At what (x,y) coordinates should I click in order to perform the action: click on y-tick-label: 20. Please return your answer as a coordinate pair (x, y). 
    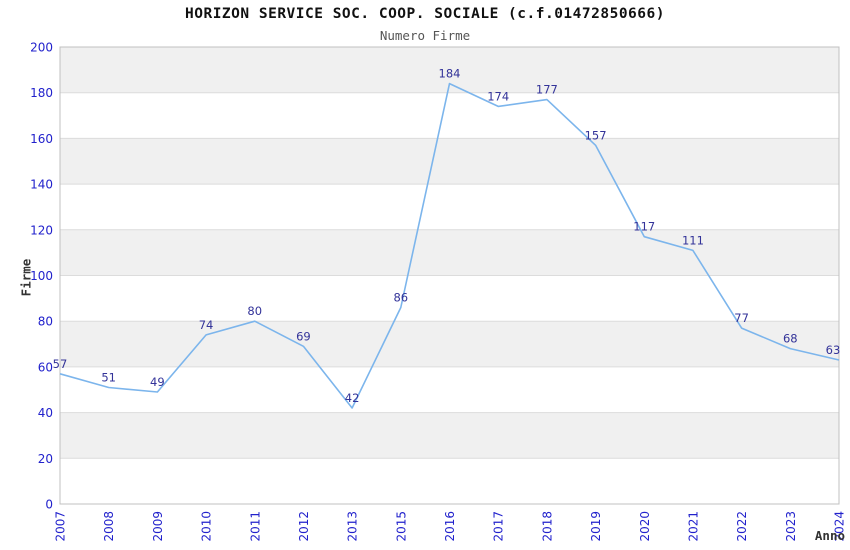
    Looking at the image, I should click on (45, 459).